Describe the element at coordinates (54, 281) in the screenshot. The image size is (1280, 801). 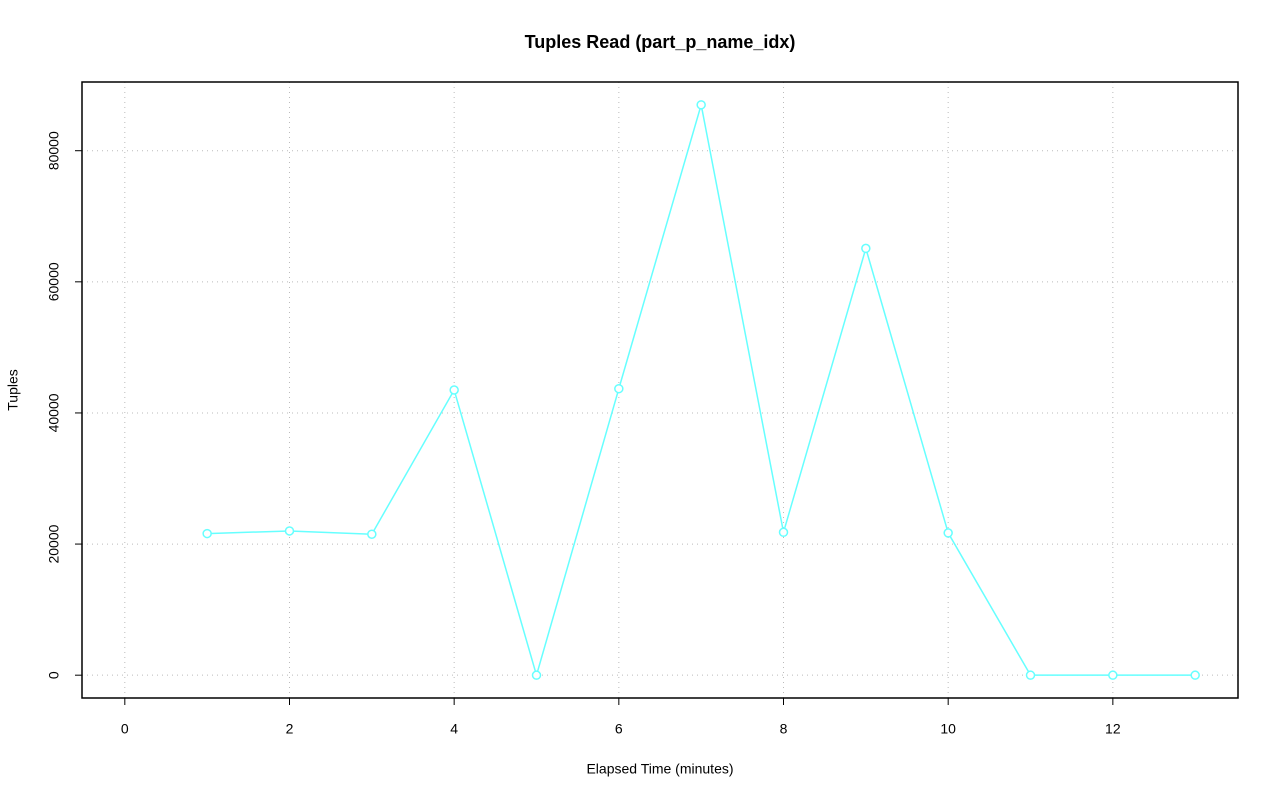
I see `y-tick-label: 60000` at that location.